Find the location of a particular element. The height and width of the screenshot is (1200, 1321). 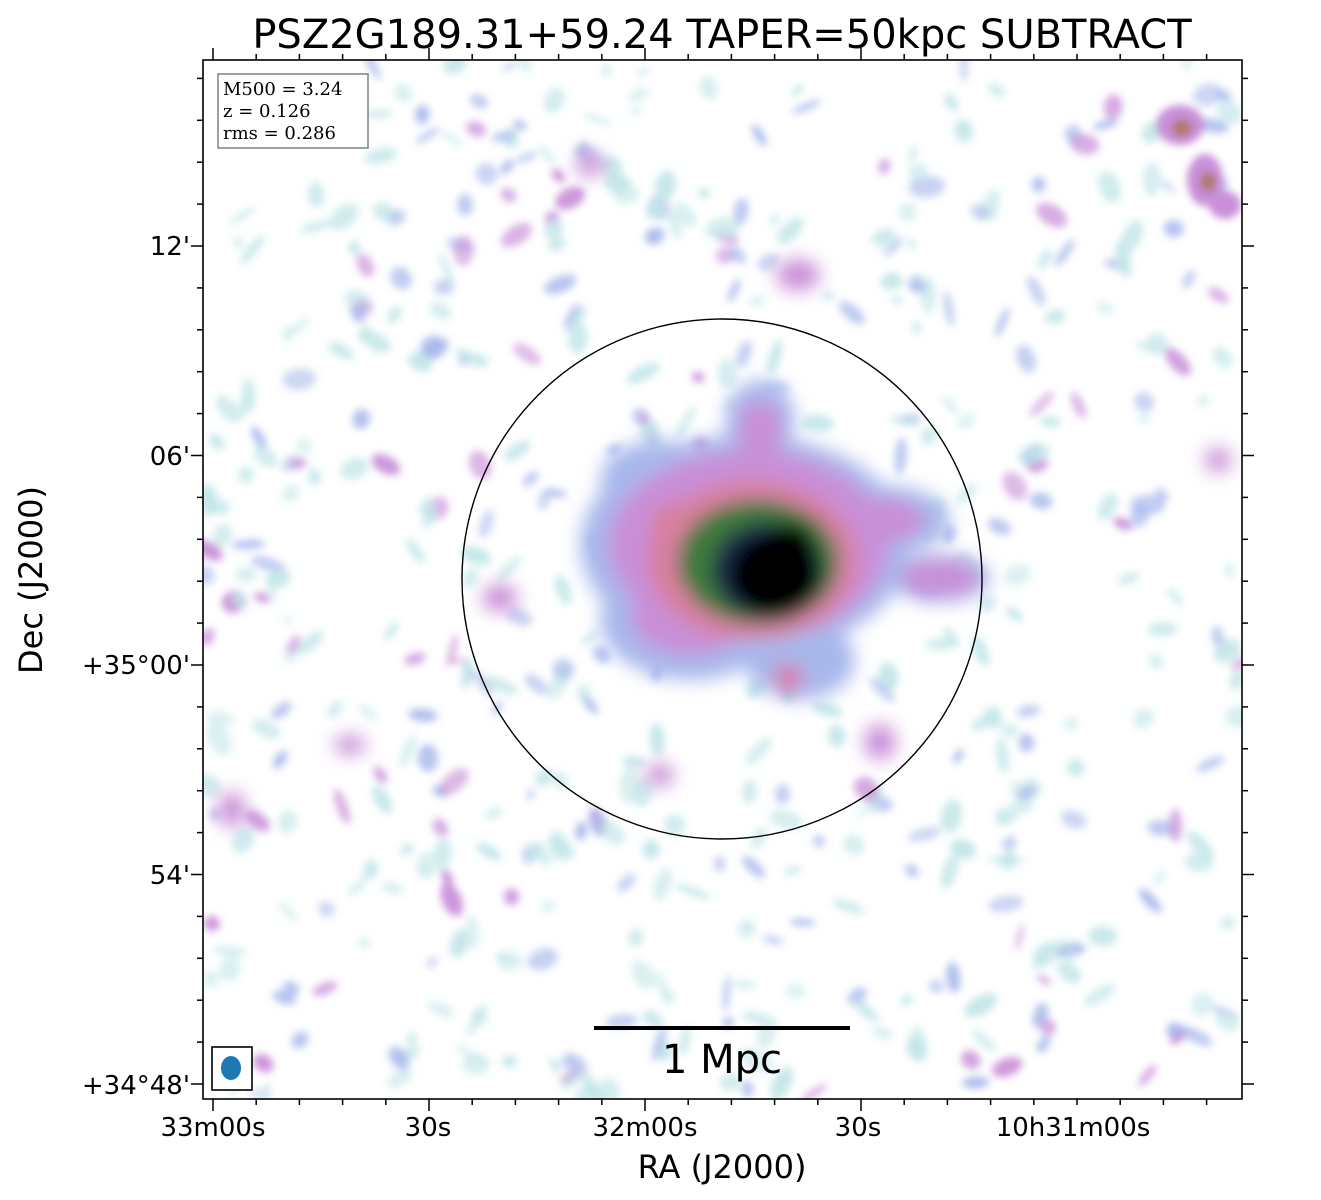

x-tick-label-3: 32m00s is located at coordinates (644, 1128).